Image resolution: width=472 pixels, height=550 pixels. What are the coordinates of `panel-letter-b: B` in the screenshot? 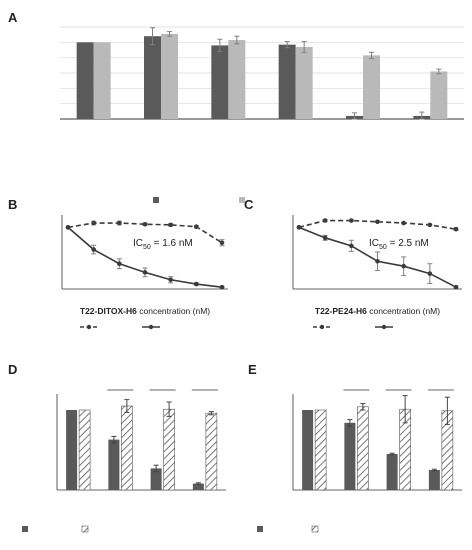 It's located at (12, 204).